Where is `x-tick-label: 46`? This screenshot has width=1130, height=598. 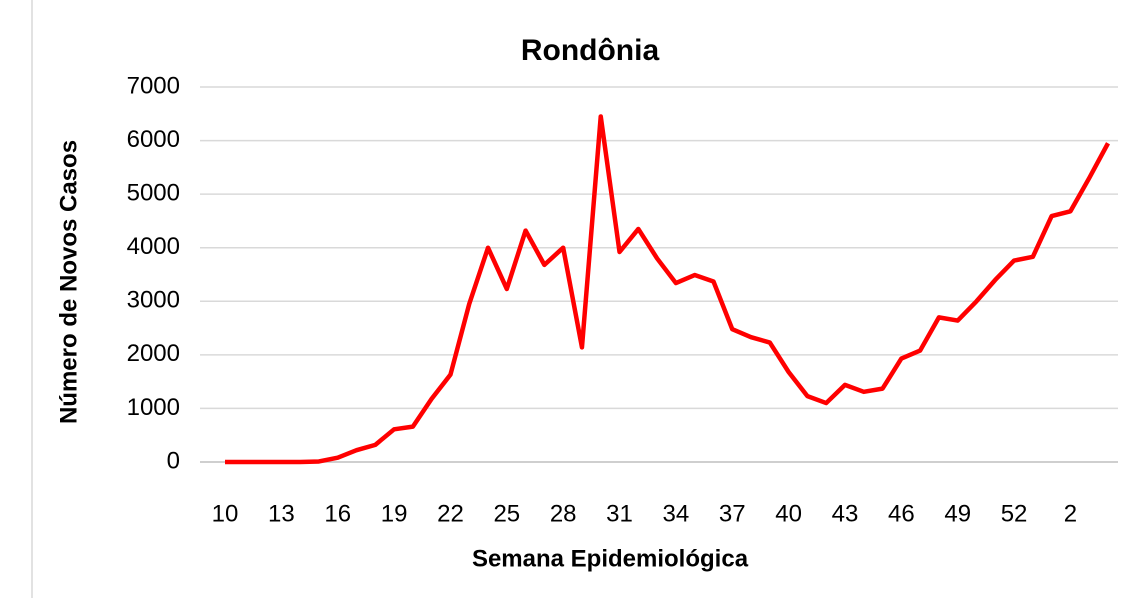
x-tick-label: 46 is located at coordinates (901, 513).